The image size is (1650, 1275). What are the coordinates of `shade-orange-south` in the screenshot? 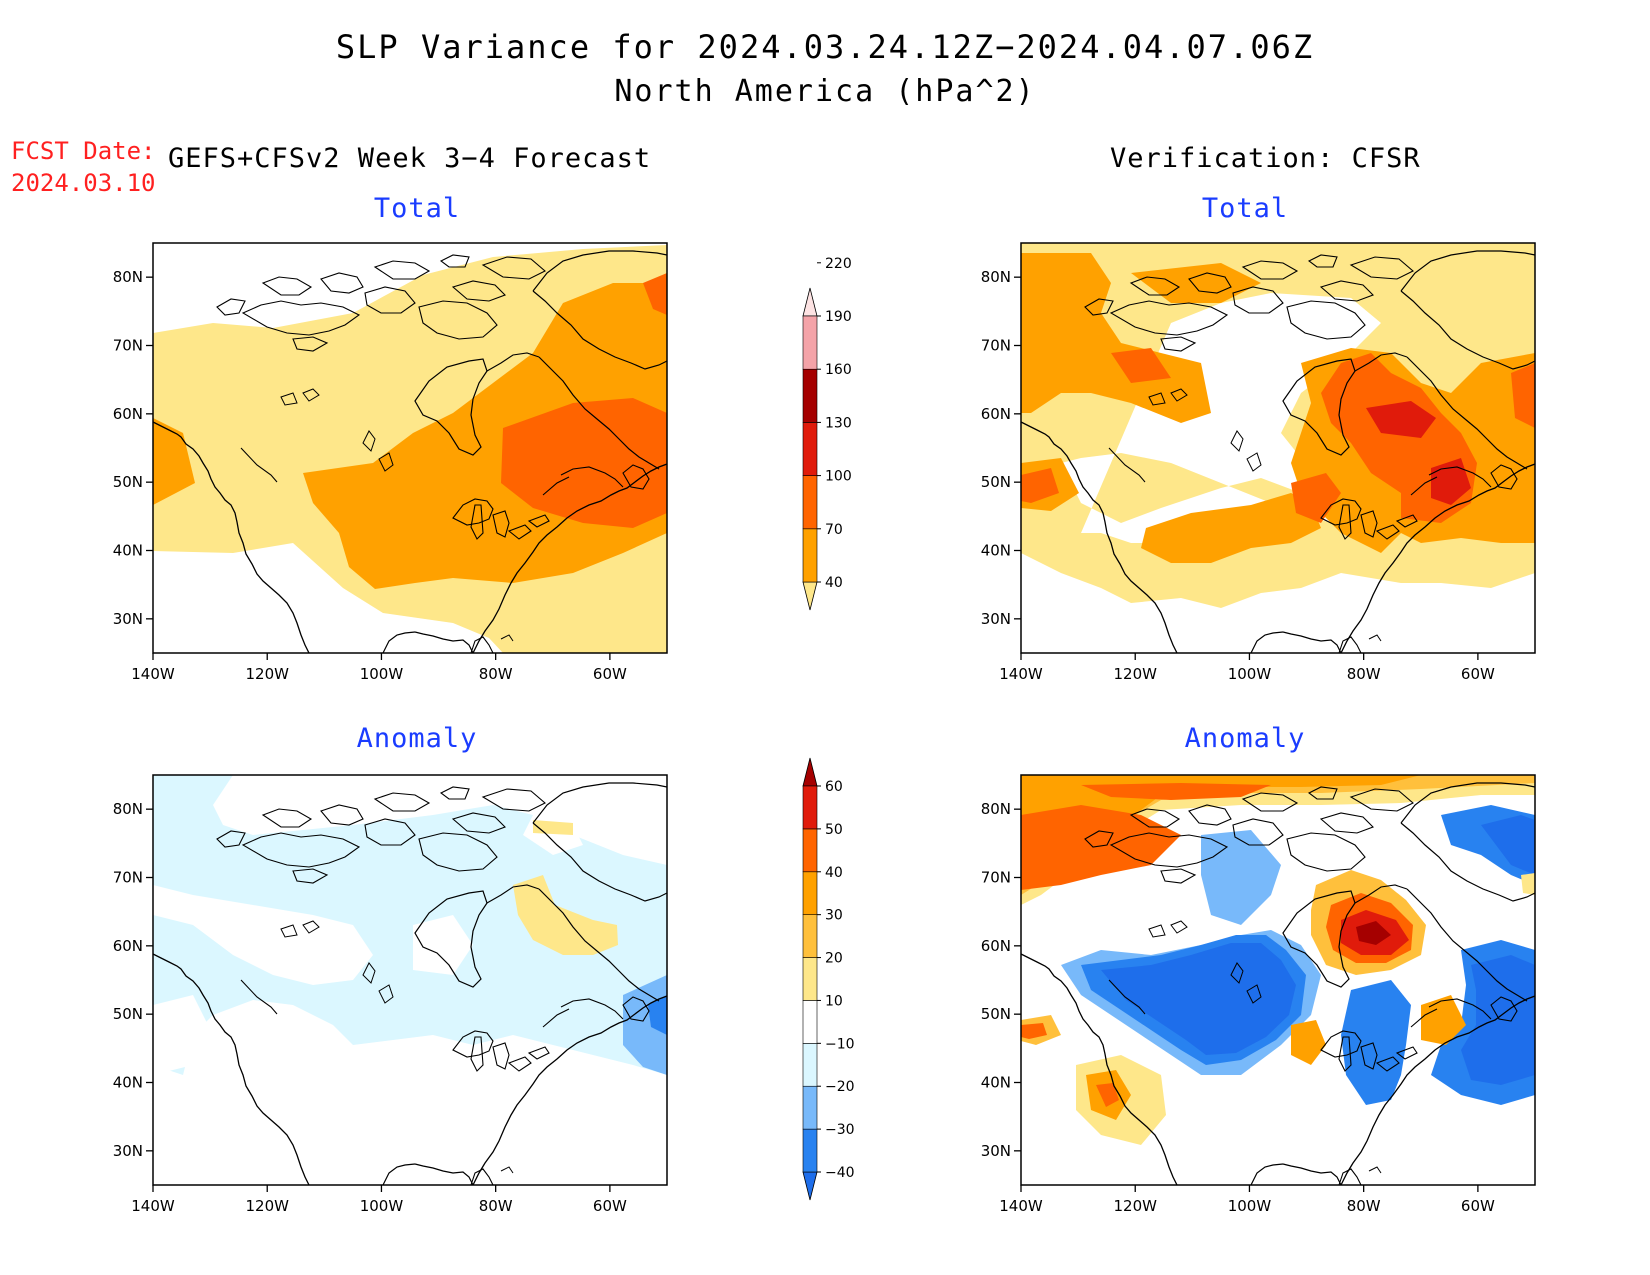 It's located at (1231, 528).